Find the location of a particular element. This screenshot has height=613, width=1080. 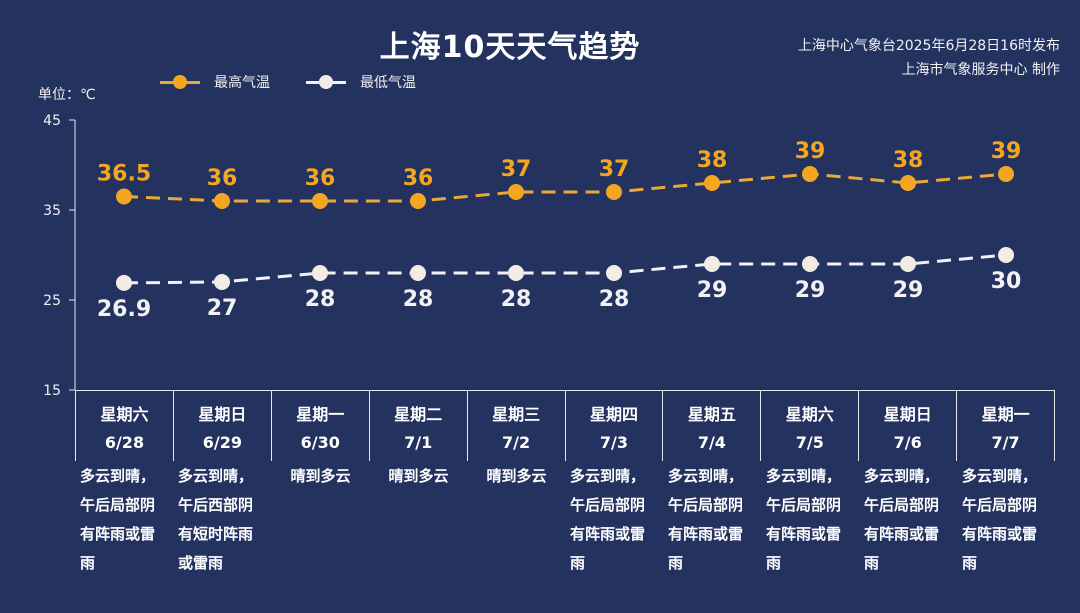

high-series-marker-icon is located at coordinates (180, 82).